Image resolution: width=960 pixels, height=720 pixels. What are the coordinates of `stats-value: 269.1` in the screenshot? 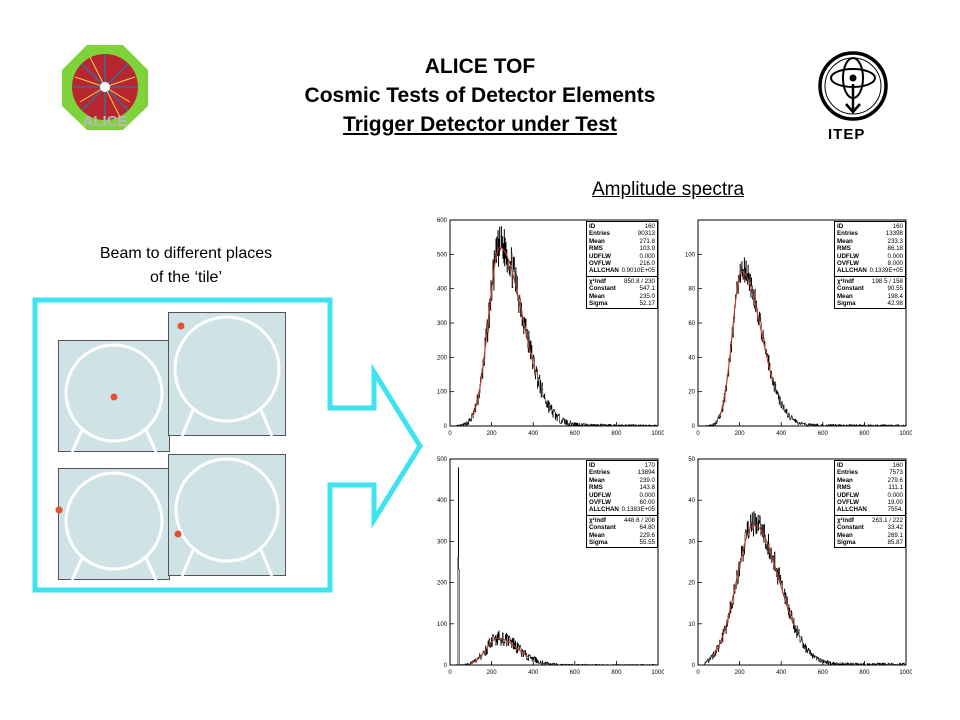 It's located at (895, 535).